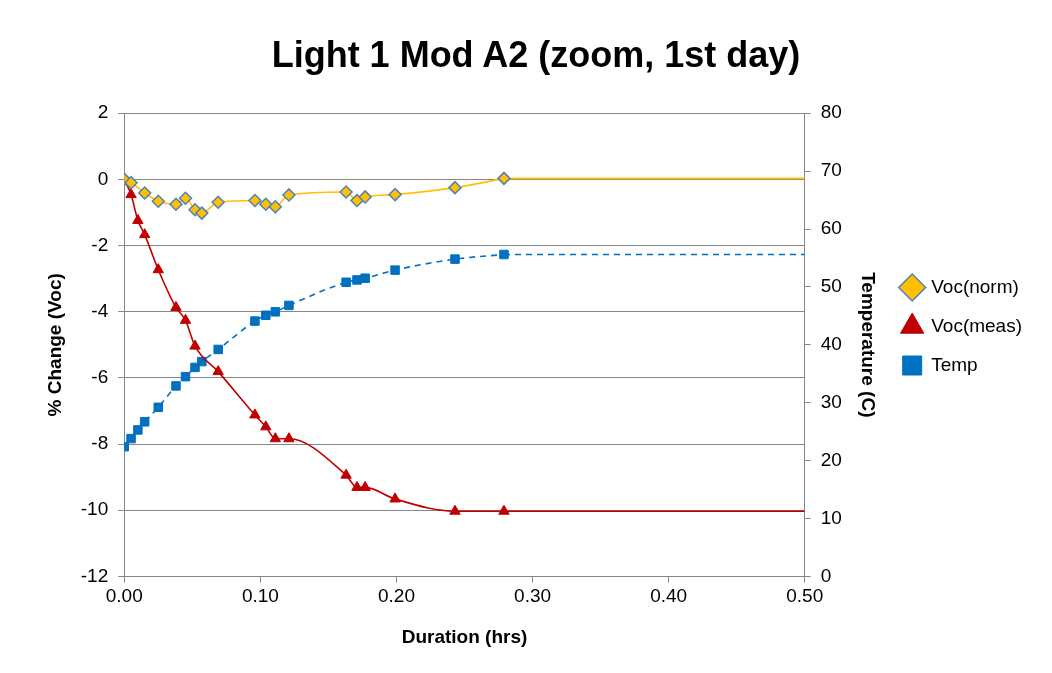  I want to click on legend-label: Voc(norm), so click(975, 286).